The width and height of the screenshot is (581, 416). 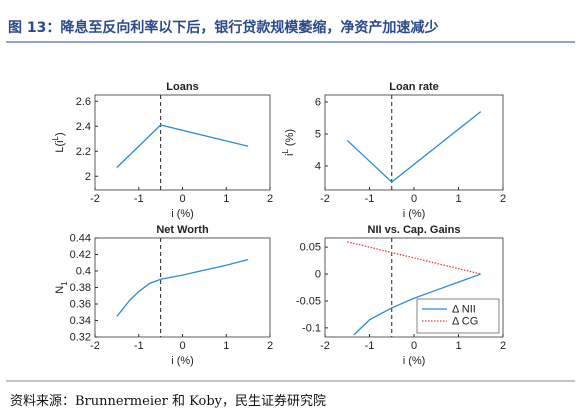 I want to click on y-label-text: N, so click(x=60, y=290).